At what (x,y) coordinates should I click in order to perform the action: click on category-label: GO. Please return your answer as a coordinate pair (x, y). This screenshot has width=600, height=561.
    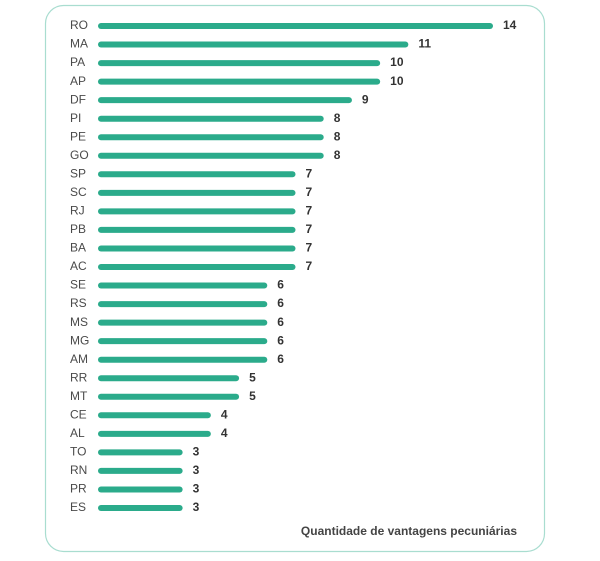
    Looking at the image, I should click on (79, 155).